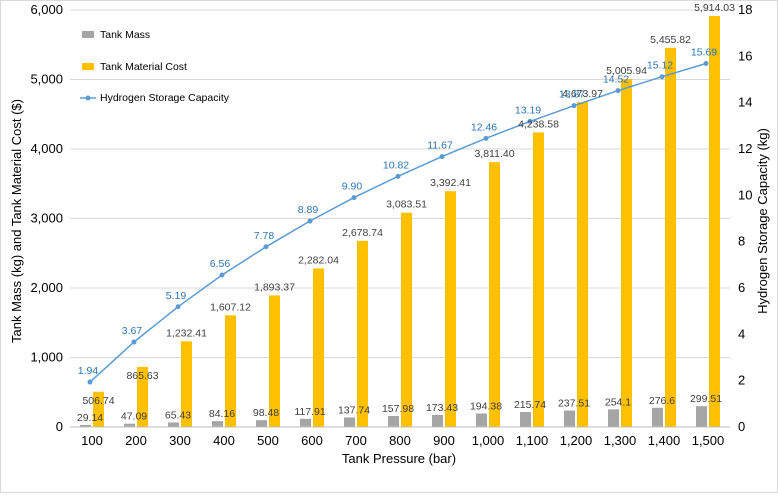  What do you see at coordinates (538, 124) in the screenshot?
I see `label-tank-material-cost: 4,238.58` at bounding box center [538, 124].